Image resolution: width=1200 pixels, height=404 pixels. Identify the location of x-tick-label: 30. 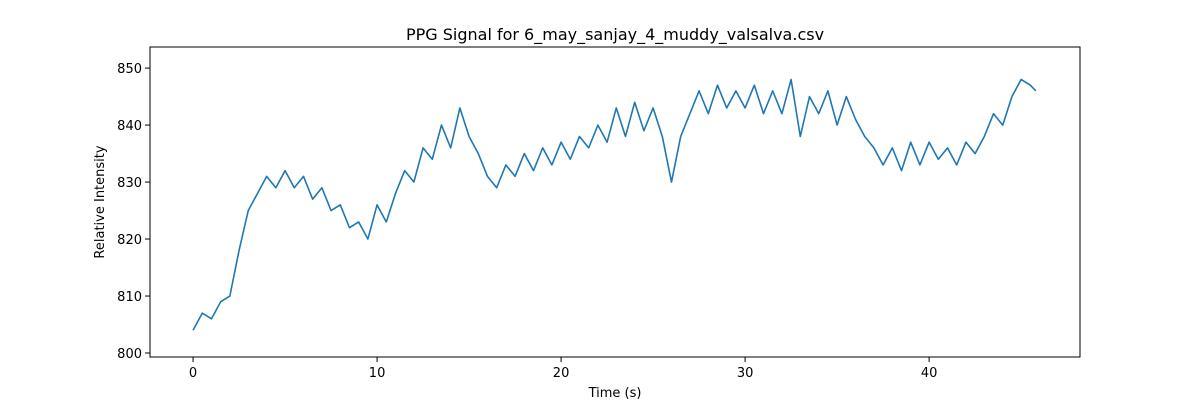
(745, 373).